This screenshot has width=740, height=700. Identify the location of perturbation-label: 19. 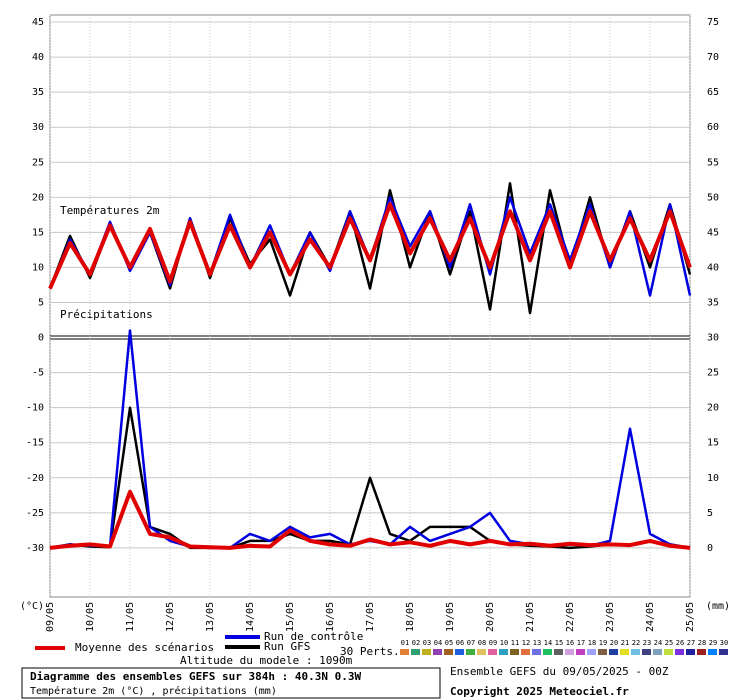
(603, 643).